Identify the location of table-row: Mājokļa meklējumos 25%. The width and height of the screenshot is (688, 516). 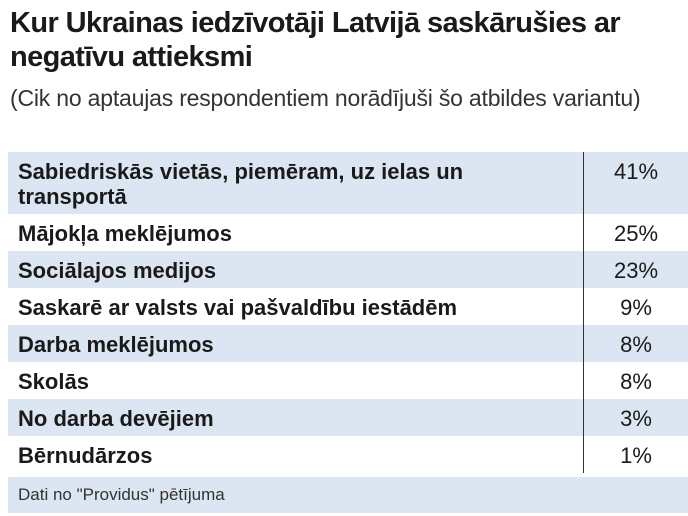
(348, 232).